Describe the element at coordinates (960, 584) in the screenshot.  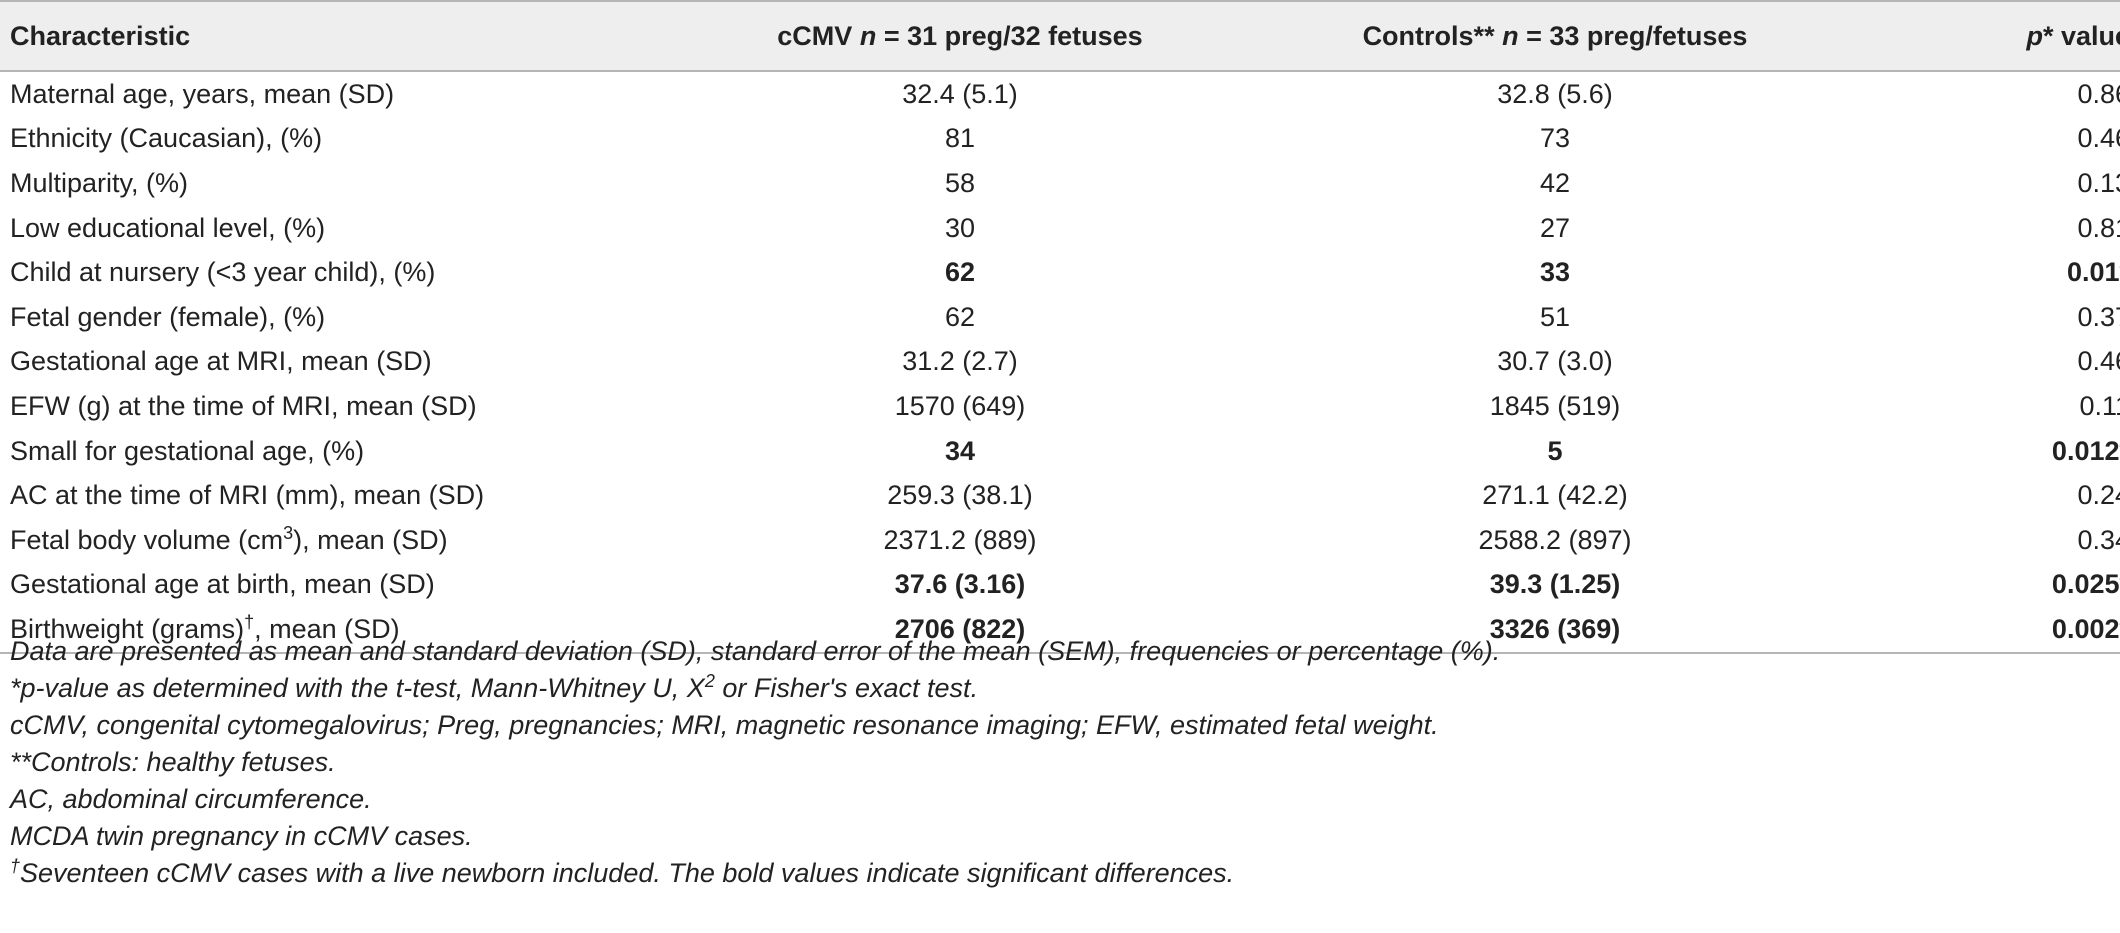
I see `ccmv-value: 37.6 (3.16)` at that location.